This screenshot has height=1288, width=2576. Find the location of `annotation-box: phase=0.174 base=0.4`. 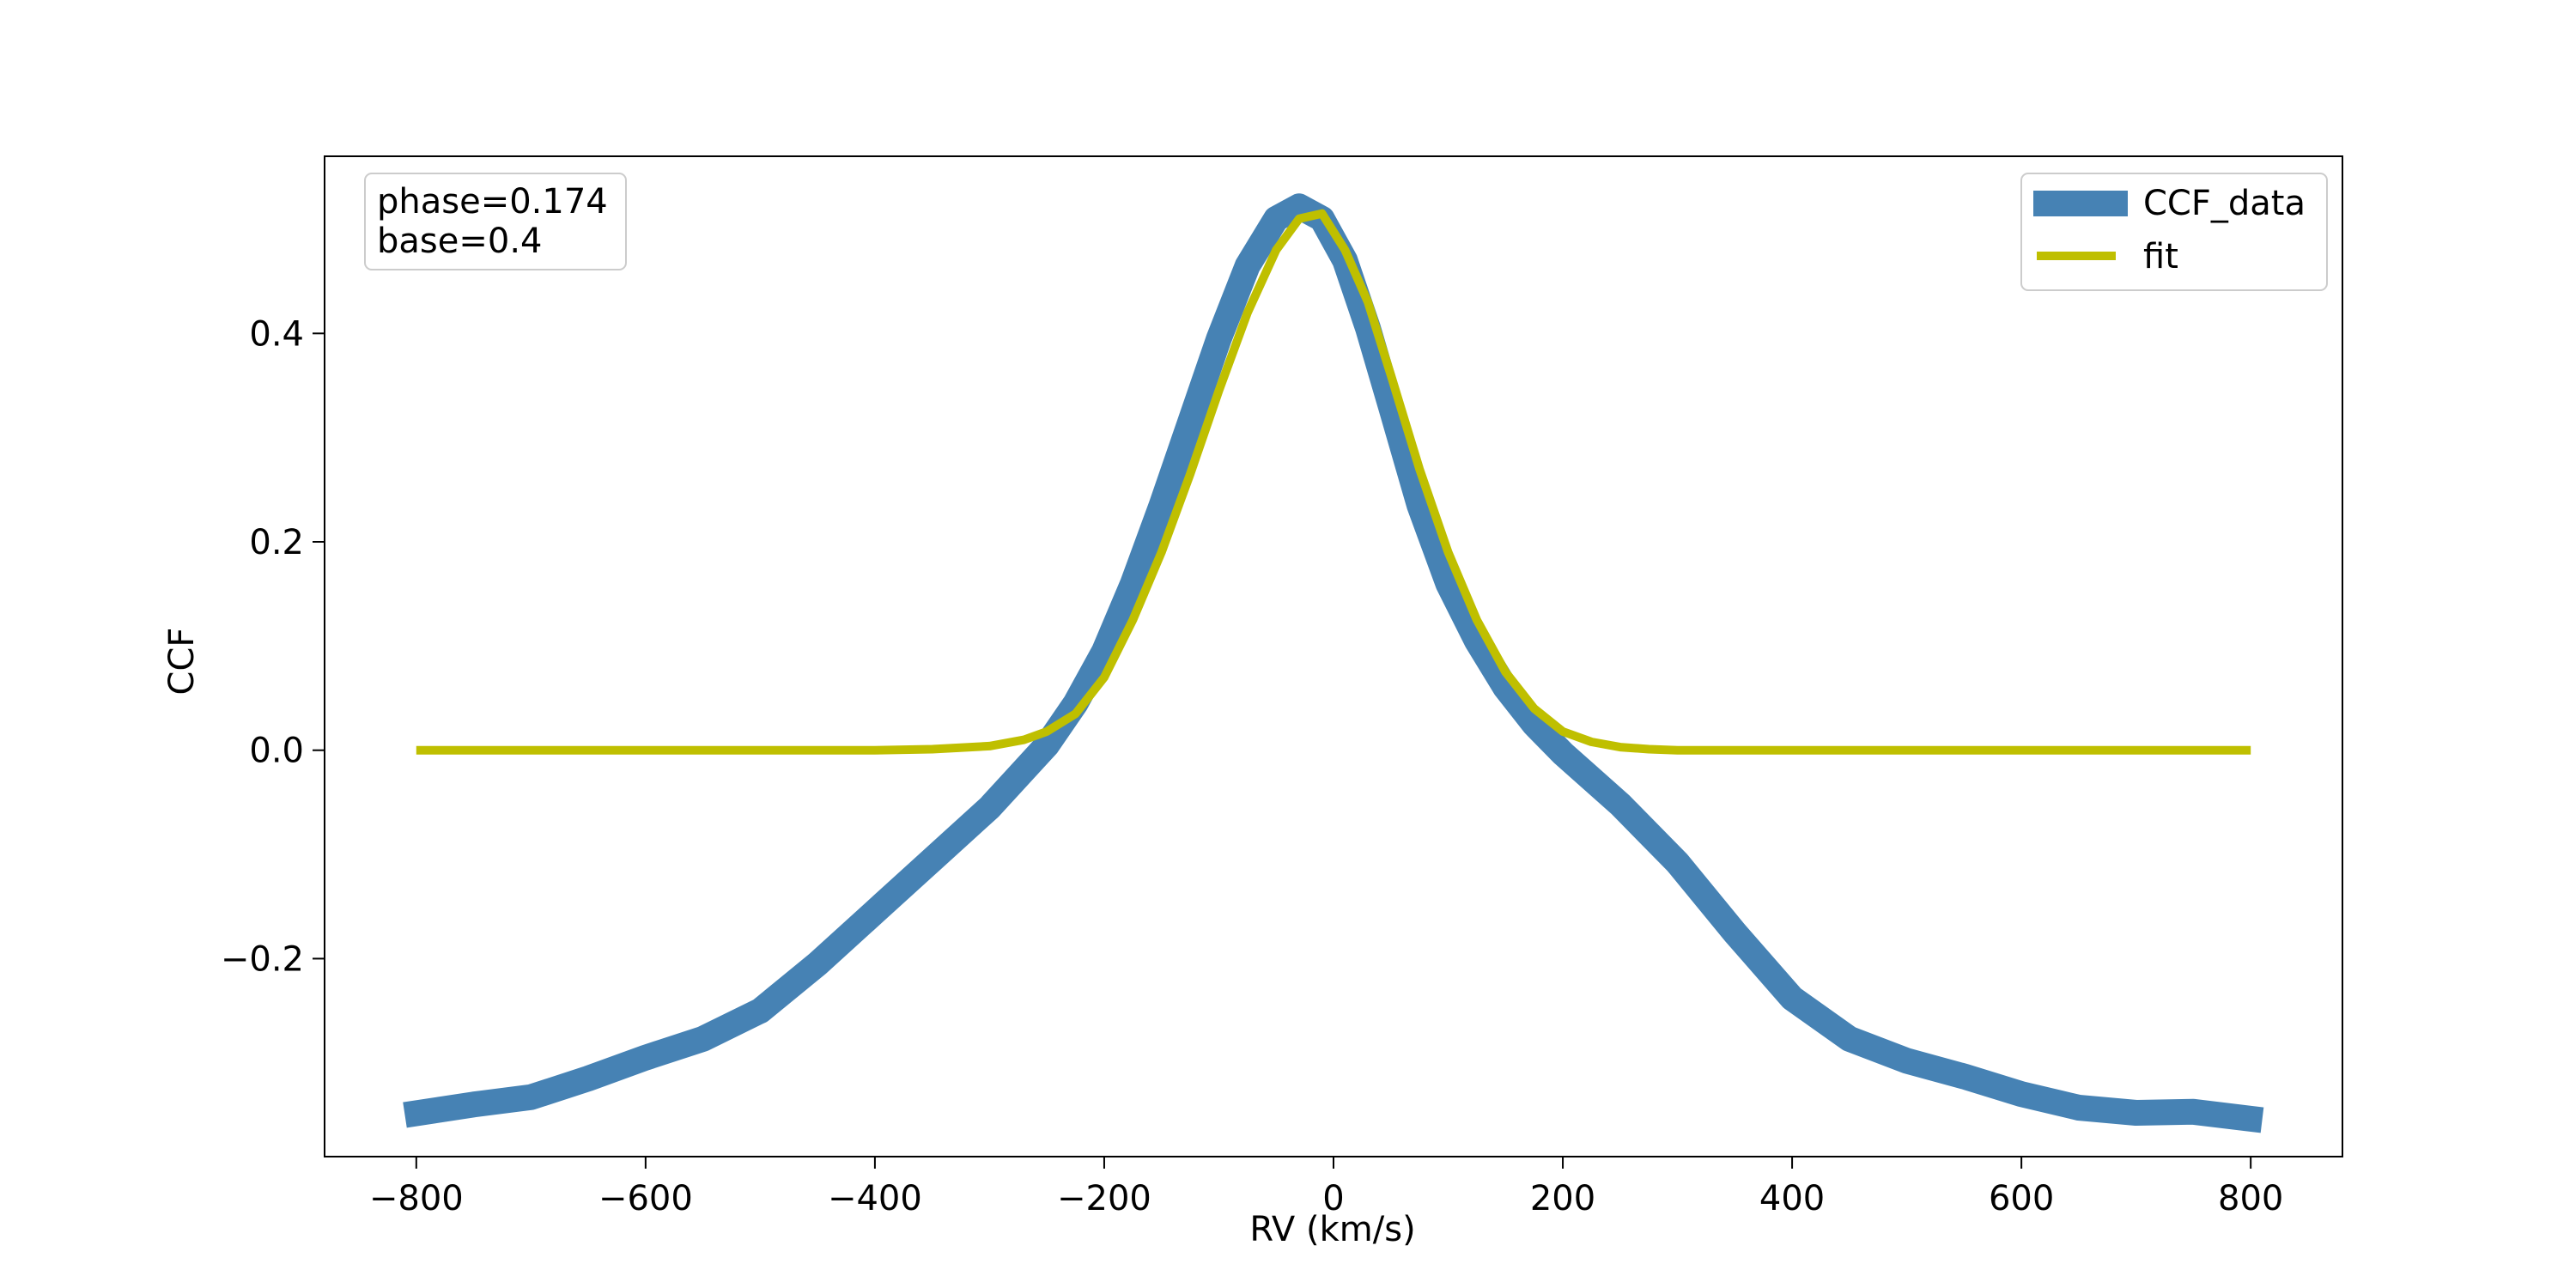

annotation-box: phase=0.174 base=0.4 is located at coordinates (496, 221).